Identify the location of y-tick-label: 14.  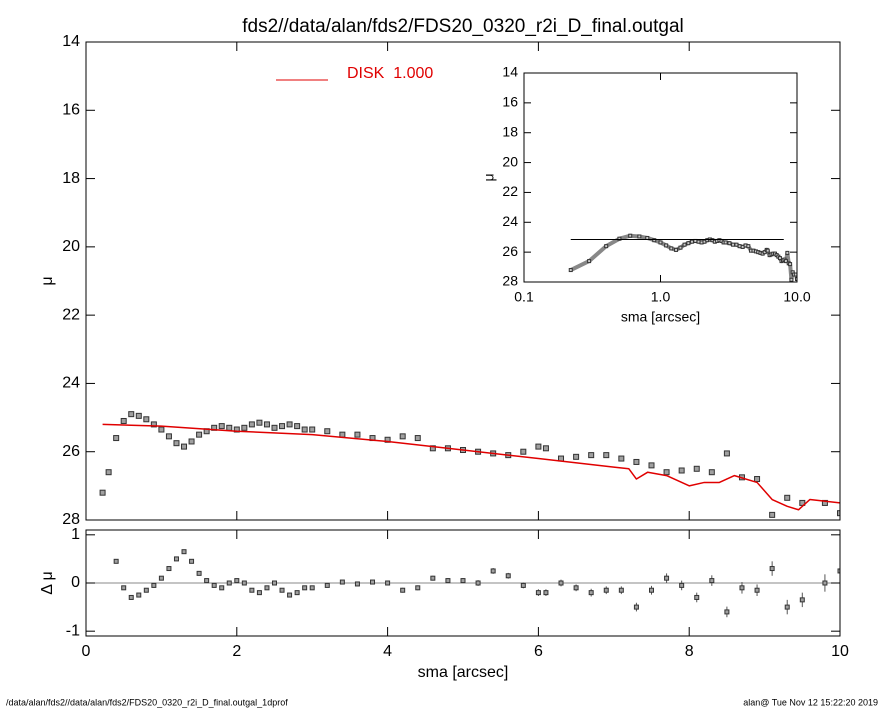
(71, 41).